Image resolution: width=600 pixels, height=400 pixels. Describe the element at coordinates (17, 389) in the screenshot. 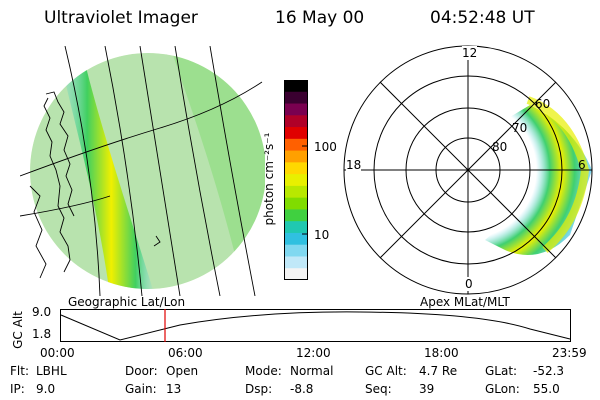

I see `footer-ip-key: IP:` at that location.